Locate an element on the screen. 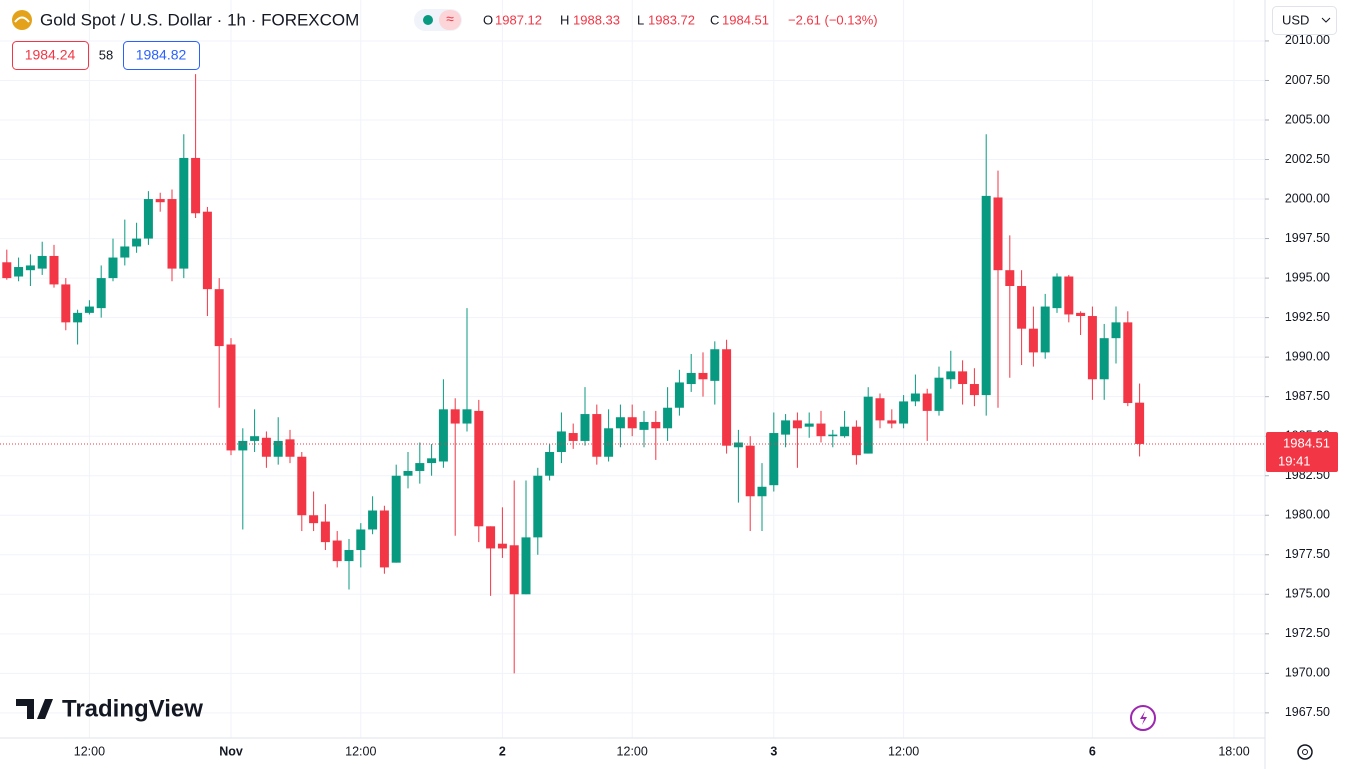  symbol-icon is located at coordinates (22, 20).